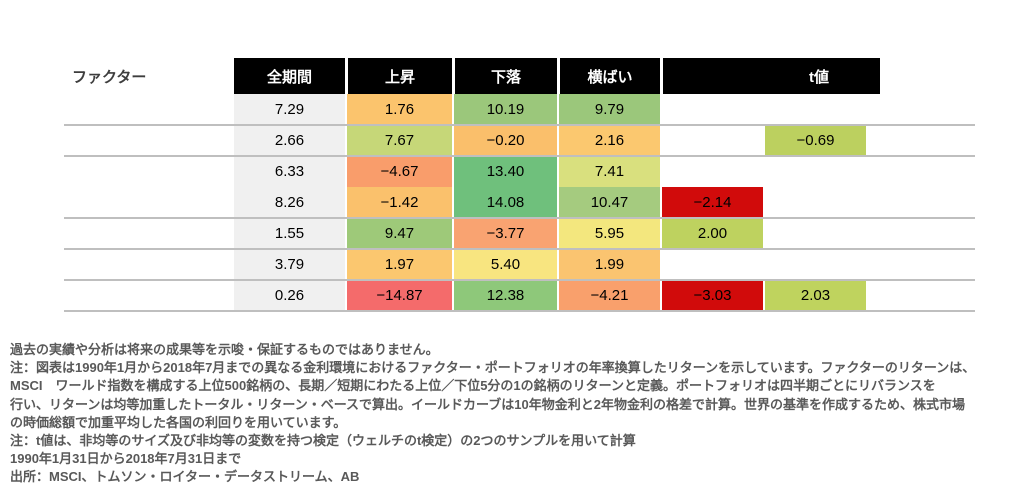  What do you see at coordinates (814, 140) in the screenshot?
I see `cell-t2: −0.69` at bounding box center [814, 140].